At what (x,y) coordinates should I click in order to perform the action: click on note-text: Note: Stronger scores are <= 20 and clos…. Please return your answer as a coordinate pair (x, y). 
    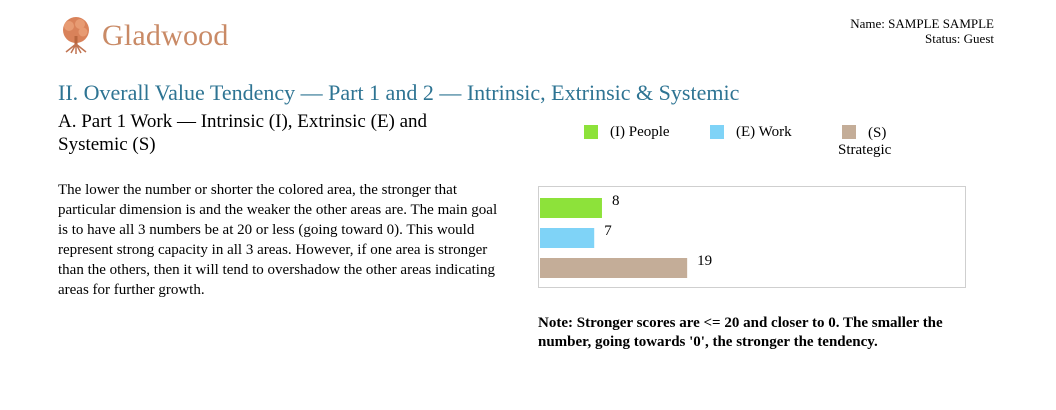
    Looking at the image, I should click on (740, 332).